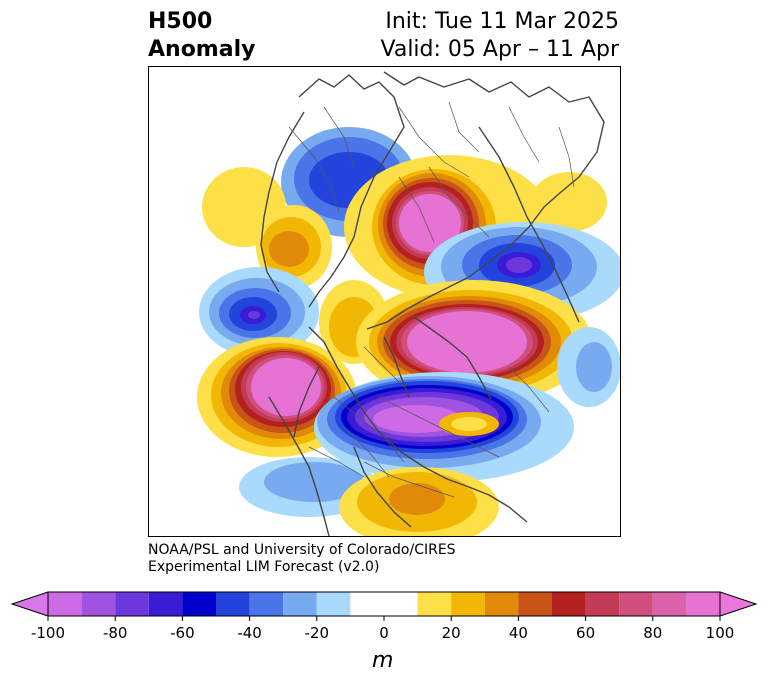 The height and width of the screenshot is (686, 768). I want to click on colorbar-tick-label: -80, so click(115, 633).